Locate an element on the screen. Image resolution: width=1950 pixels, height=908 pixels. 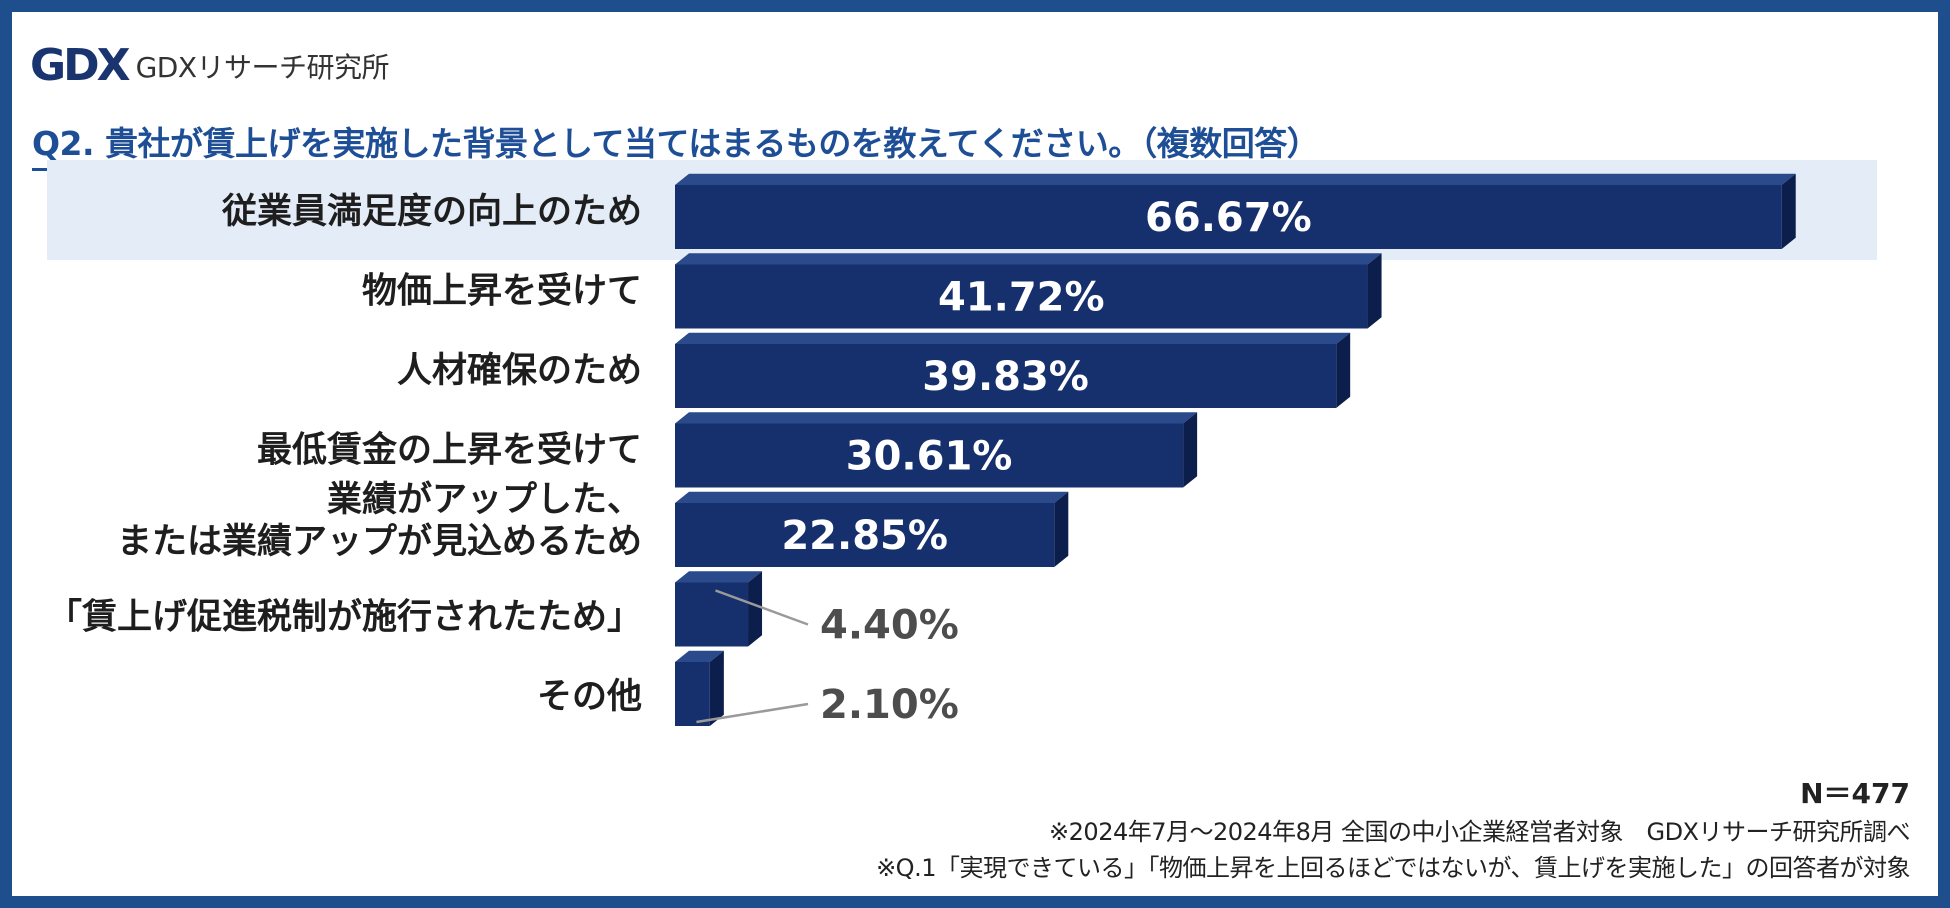
value-label: 2.10% is located at coordinates (889, 705).